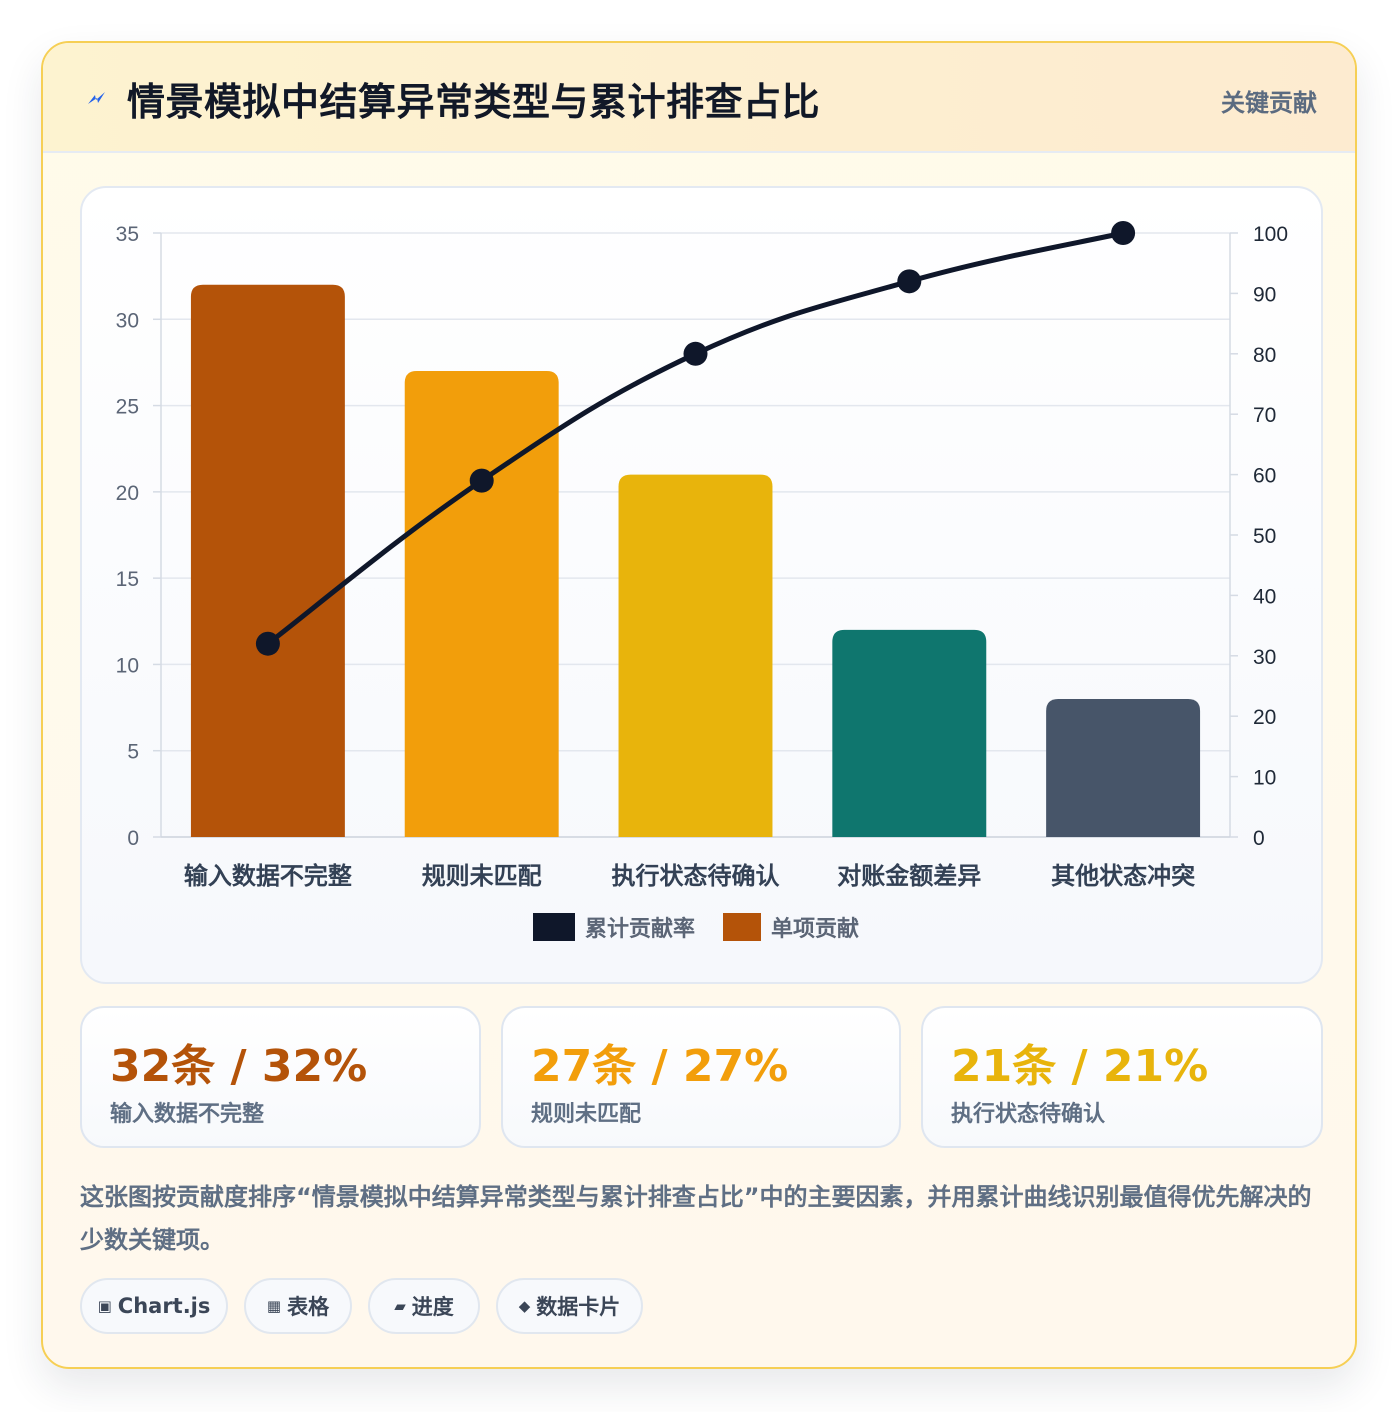 The width and height of the screenshot is (1400, 1412). Describe the element at coordinates (1264, 657) in the screenshot. I see `y-right-tick-label: 30` at that location.